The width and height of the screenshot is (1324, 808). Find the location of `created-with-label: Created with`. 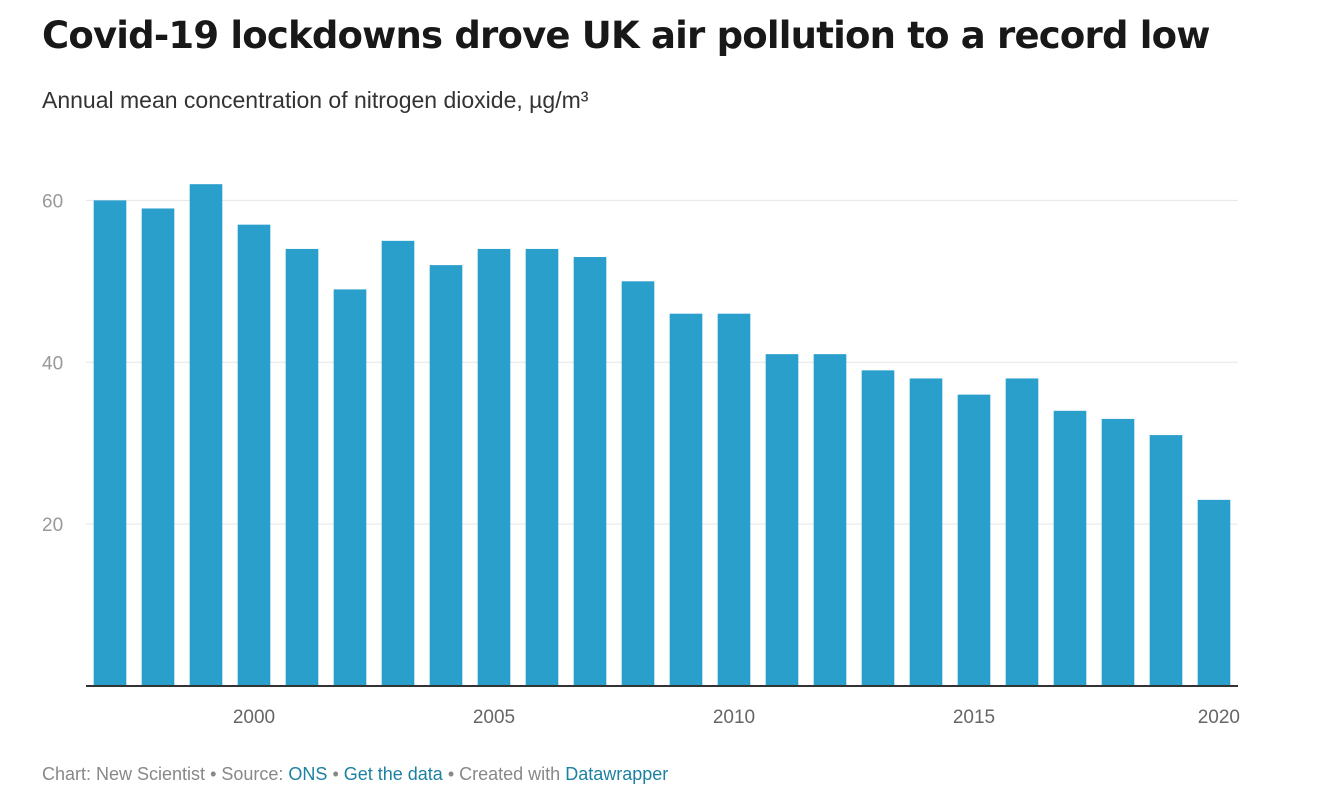

created-with-label: Created with is located at coordinates (512, 774).